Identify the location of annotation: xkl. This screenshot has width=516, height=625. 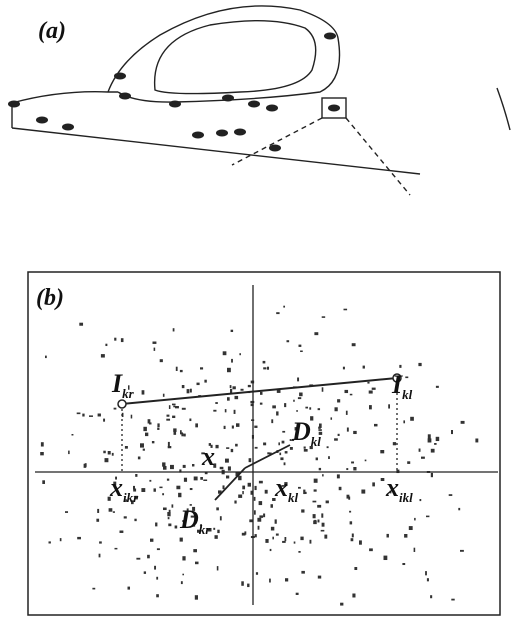
(286, 489).